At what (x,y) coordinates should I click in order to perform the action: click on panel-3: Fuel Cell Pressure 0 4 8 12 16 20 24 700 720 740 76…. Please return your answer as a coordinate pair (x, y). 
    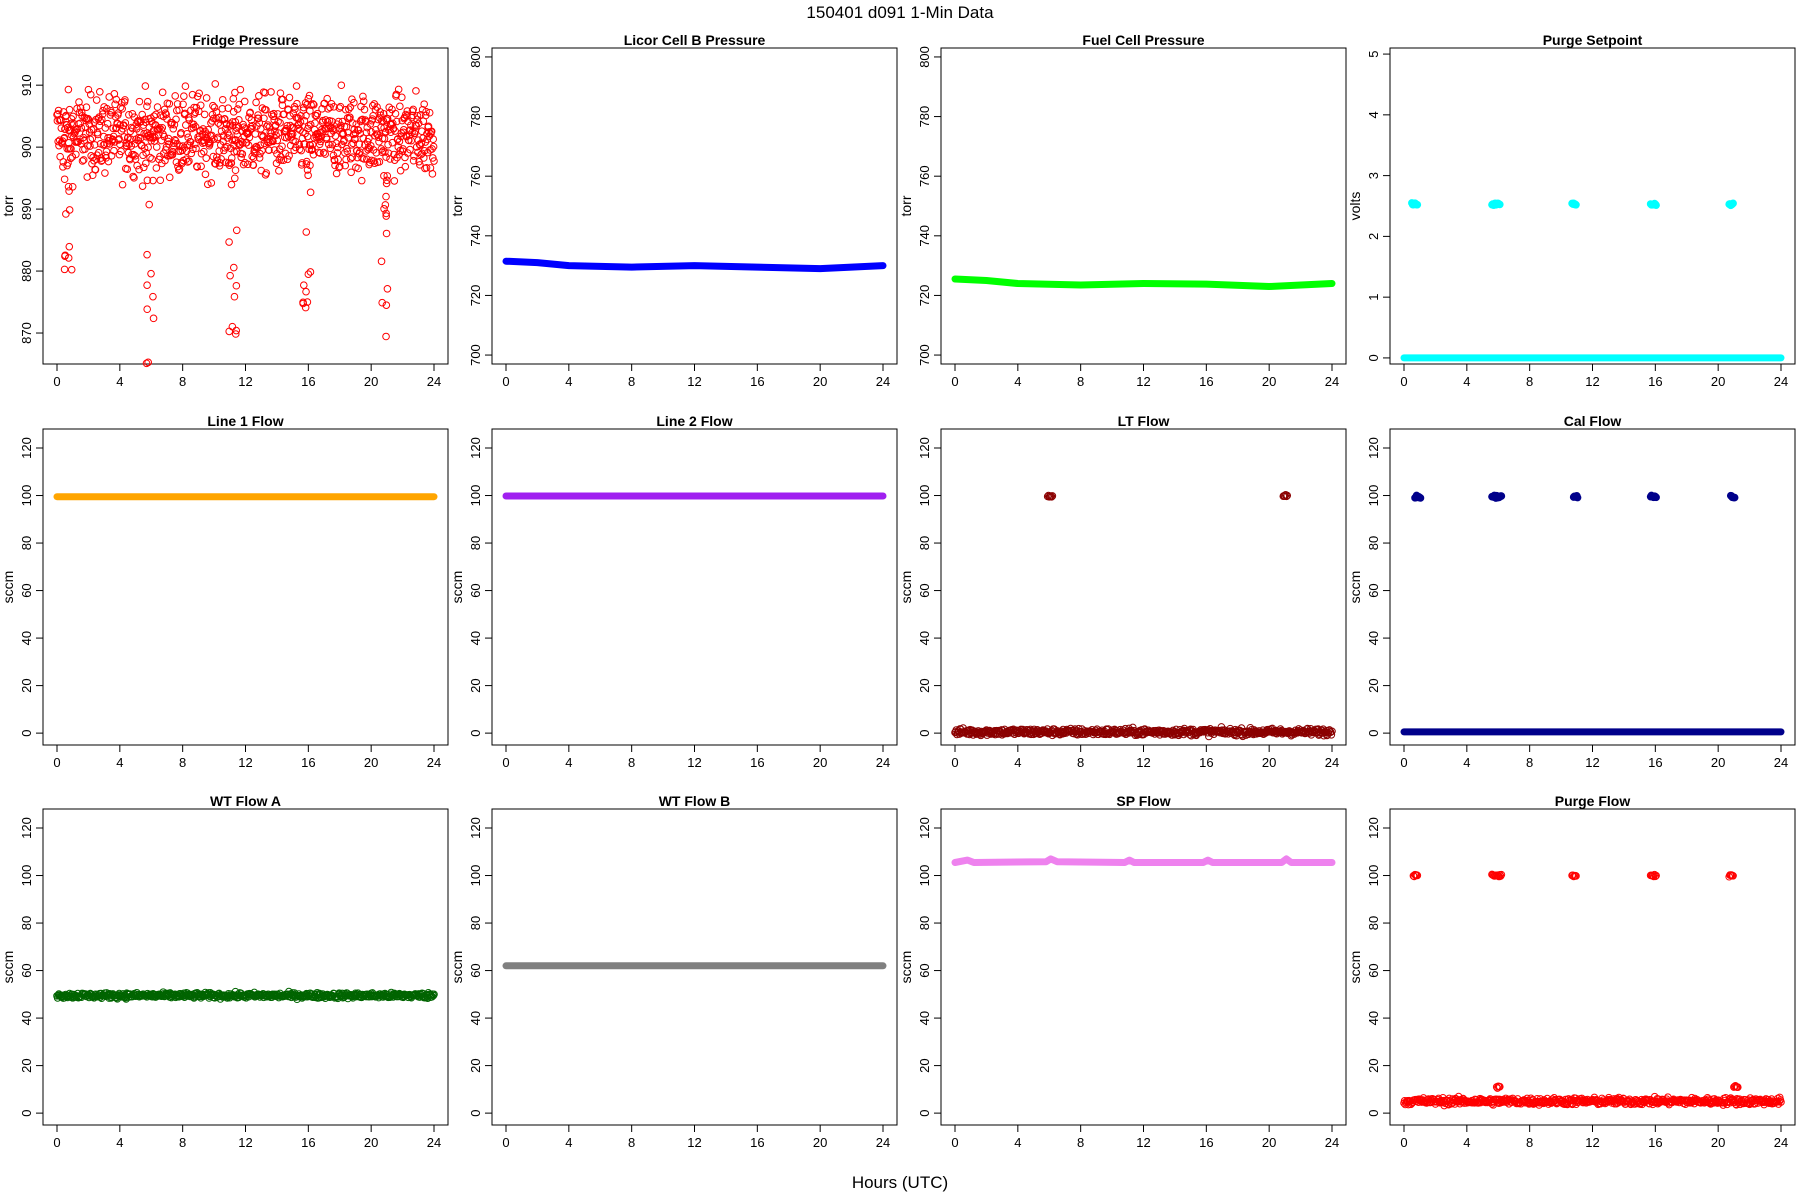
    Looking at the image, I should click on (1122, 210).